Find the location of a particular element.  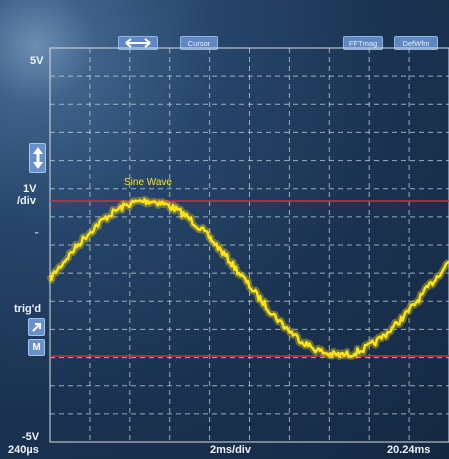

vertical-scale-button is located at coordinates (37, 158).